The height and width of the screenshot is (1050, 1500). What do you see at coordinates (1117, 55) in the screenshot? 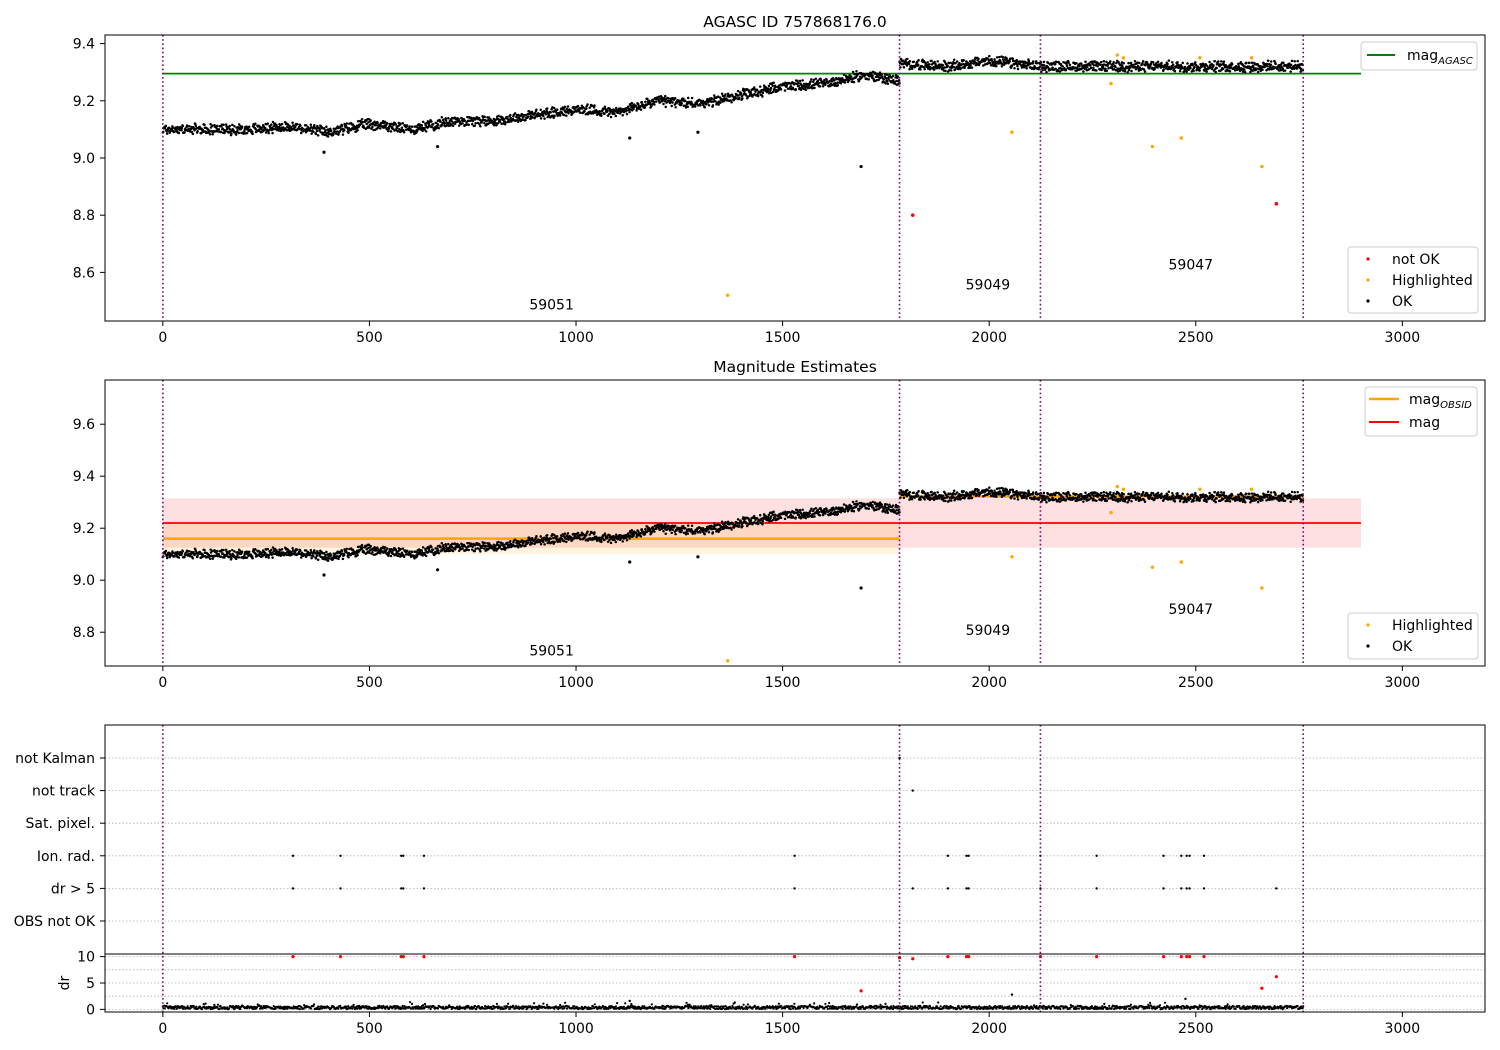
I see `data-point-highlighted` at bounding box center [1117, 55].